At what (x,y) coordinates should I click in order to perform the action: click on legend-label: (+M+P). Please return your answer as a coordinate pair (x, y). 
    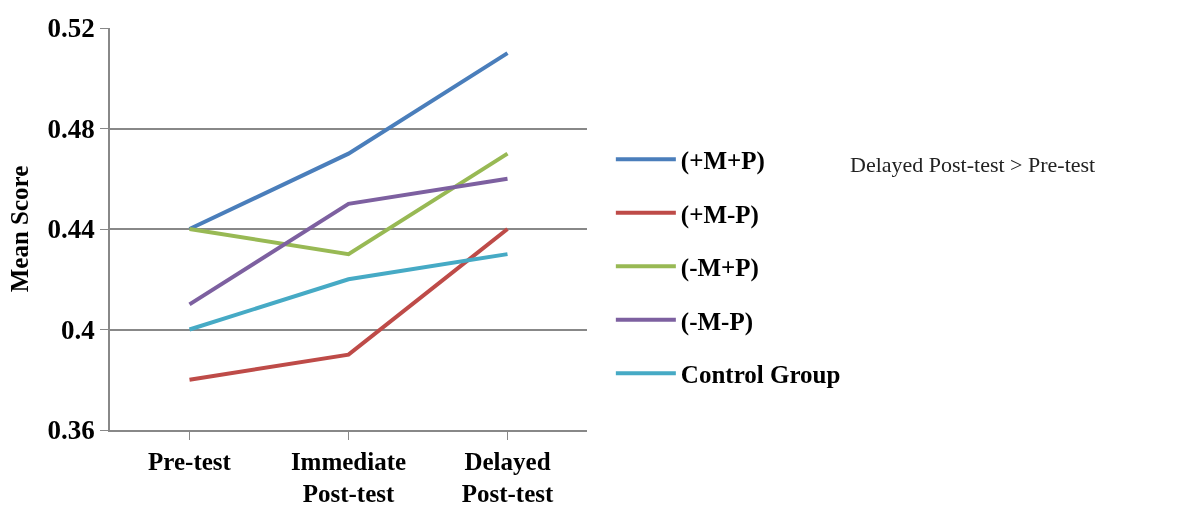
    Looking at the image, I should click on (722, 161).